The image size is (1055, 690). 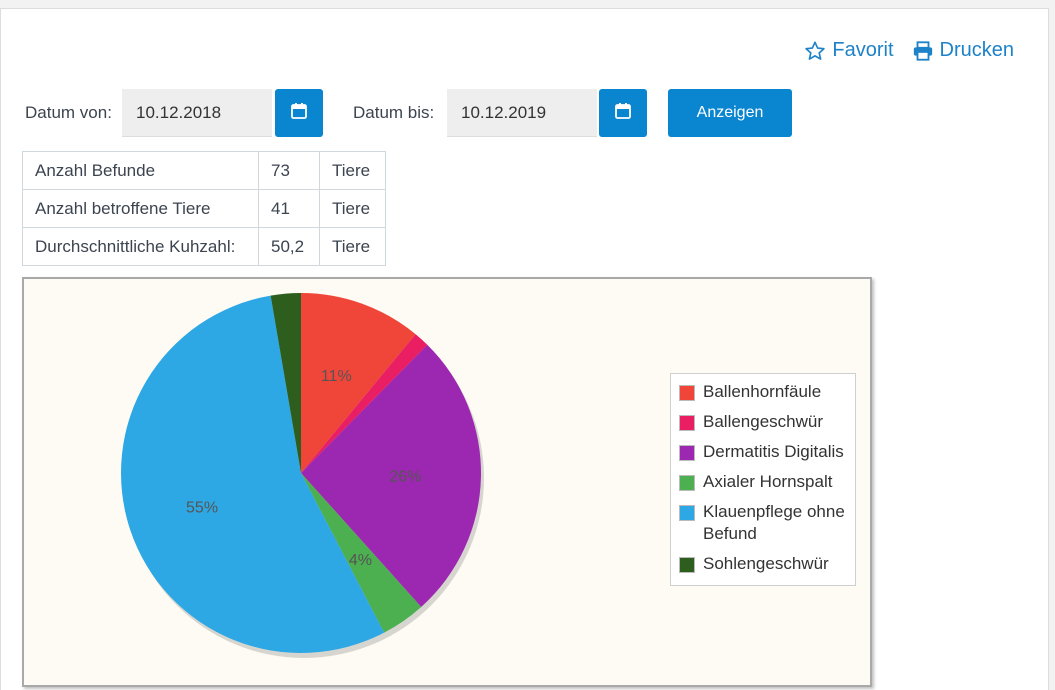 I want to click on print-button: Drucken, so click(x=963, y=50).